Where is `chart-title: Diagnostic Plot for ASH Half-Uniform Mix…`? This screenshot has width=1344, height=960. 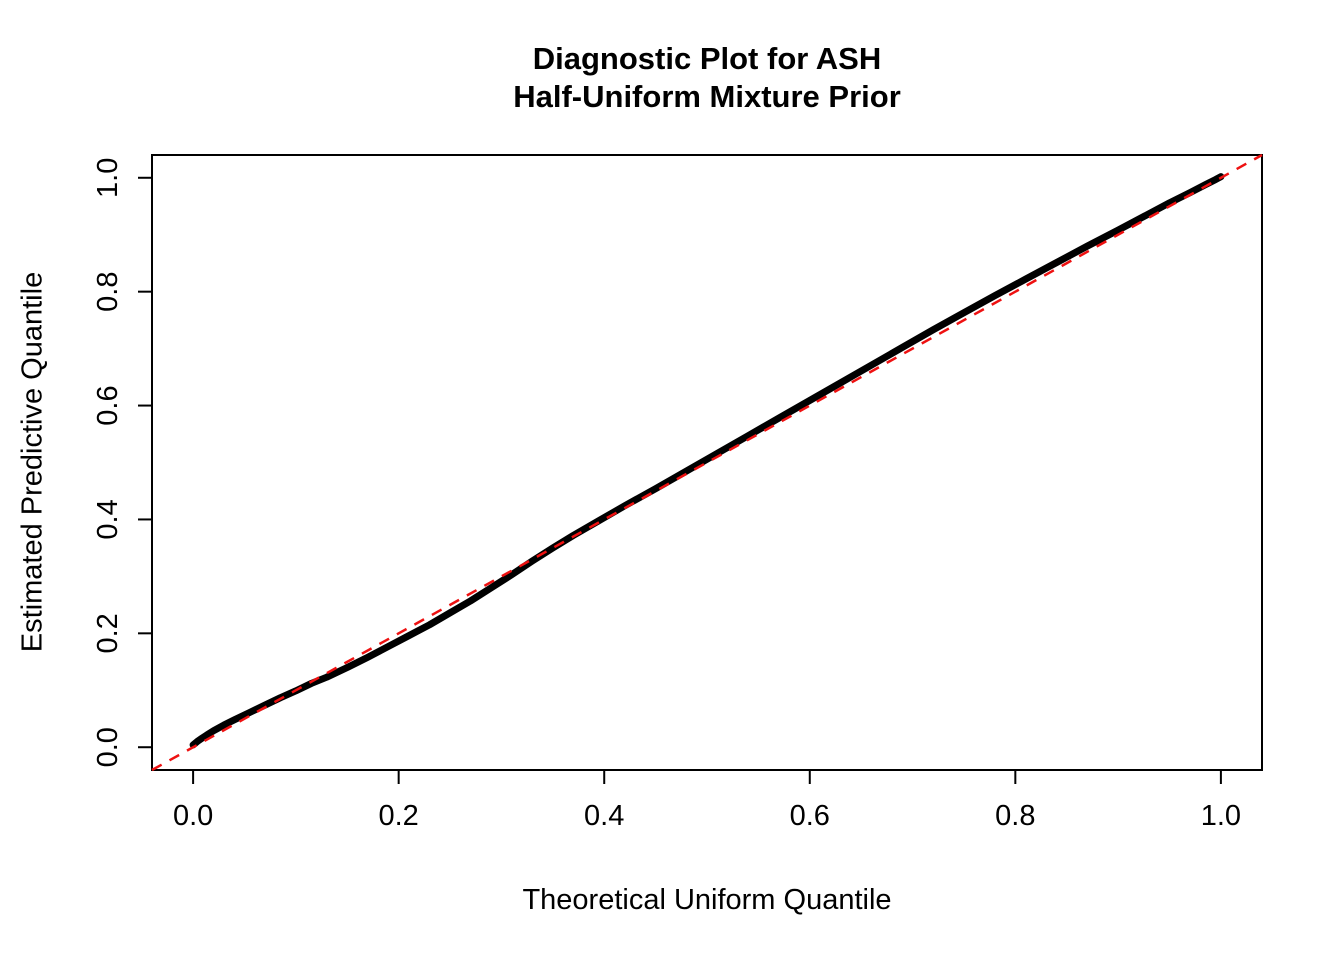 chart-title: Diagnostic Plot for ASH Half-Uniform Mix… is located at coordinates (707, 78).